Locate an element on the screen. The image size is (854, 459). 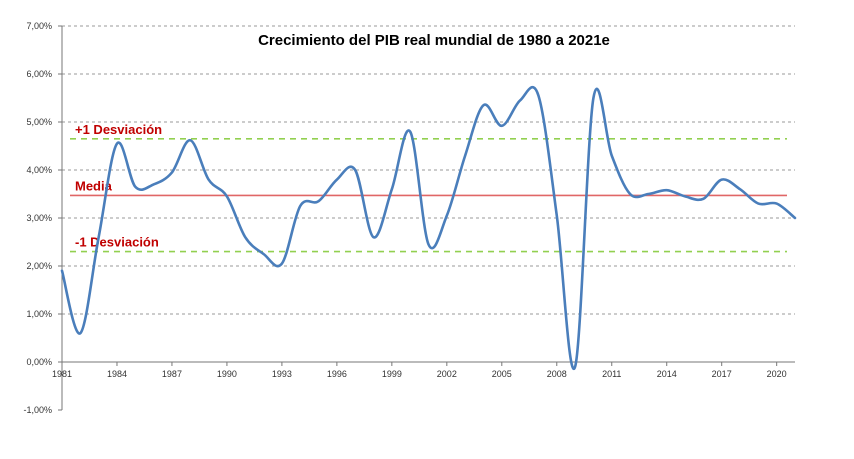
y-tick-label: 3,00% is located at coordinates (39, 218).